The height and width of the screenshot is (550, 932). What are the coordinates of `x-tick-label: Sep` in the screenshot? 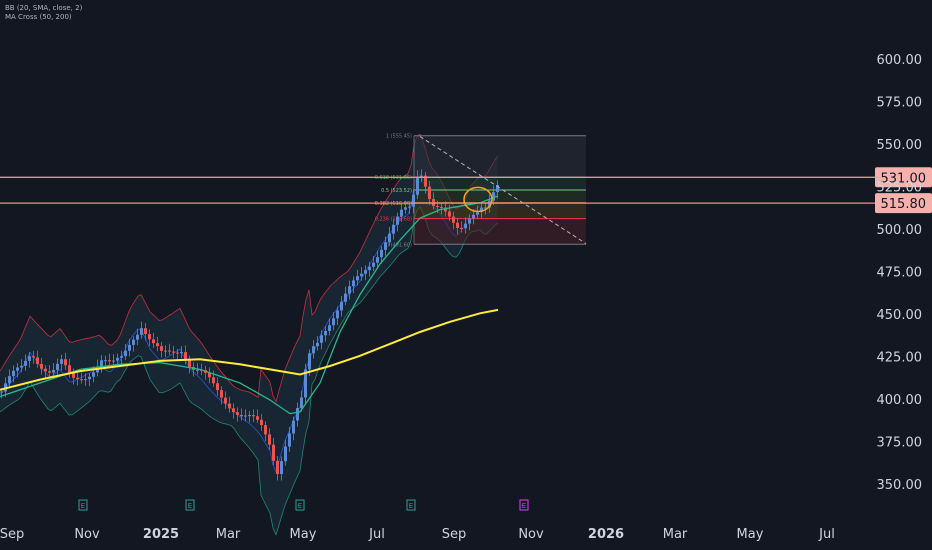 It's located at (454, 534).